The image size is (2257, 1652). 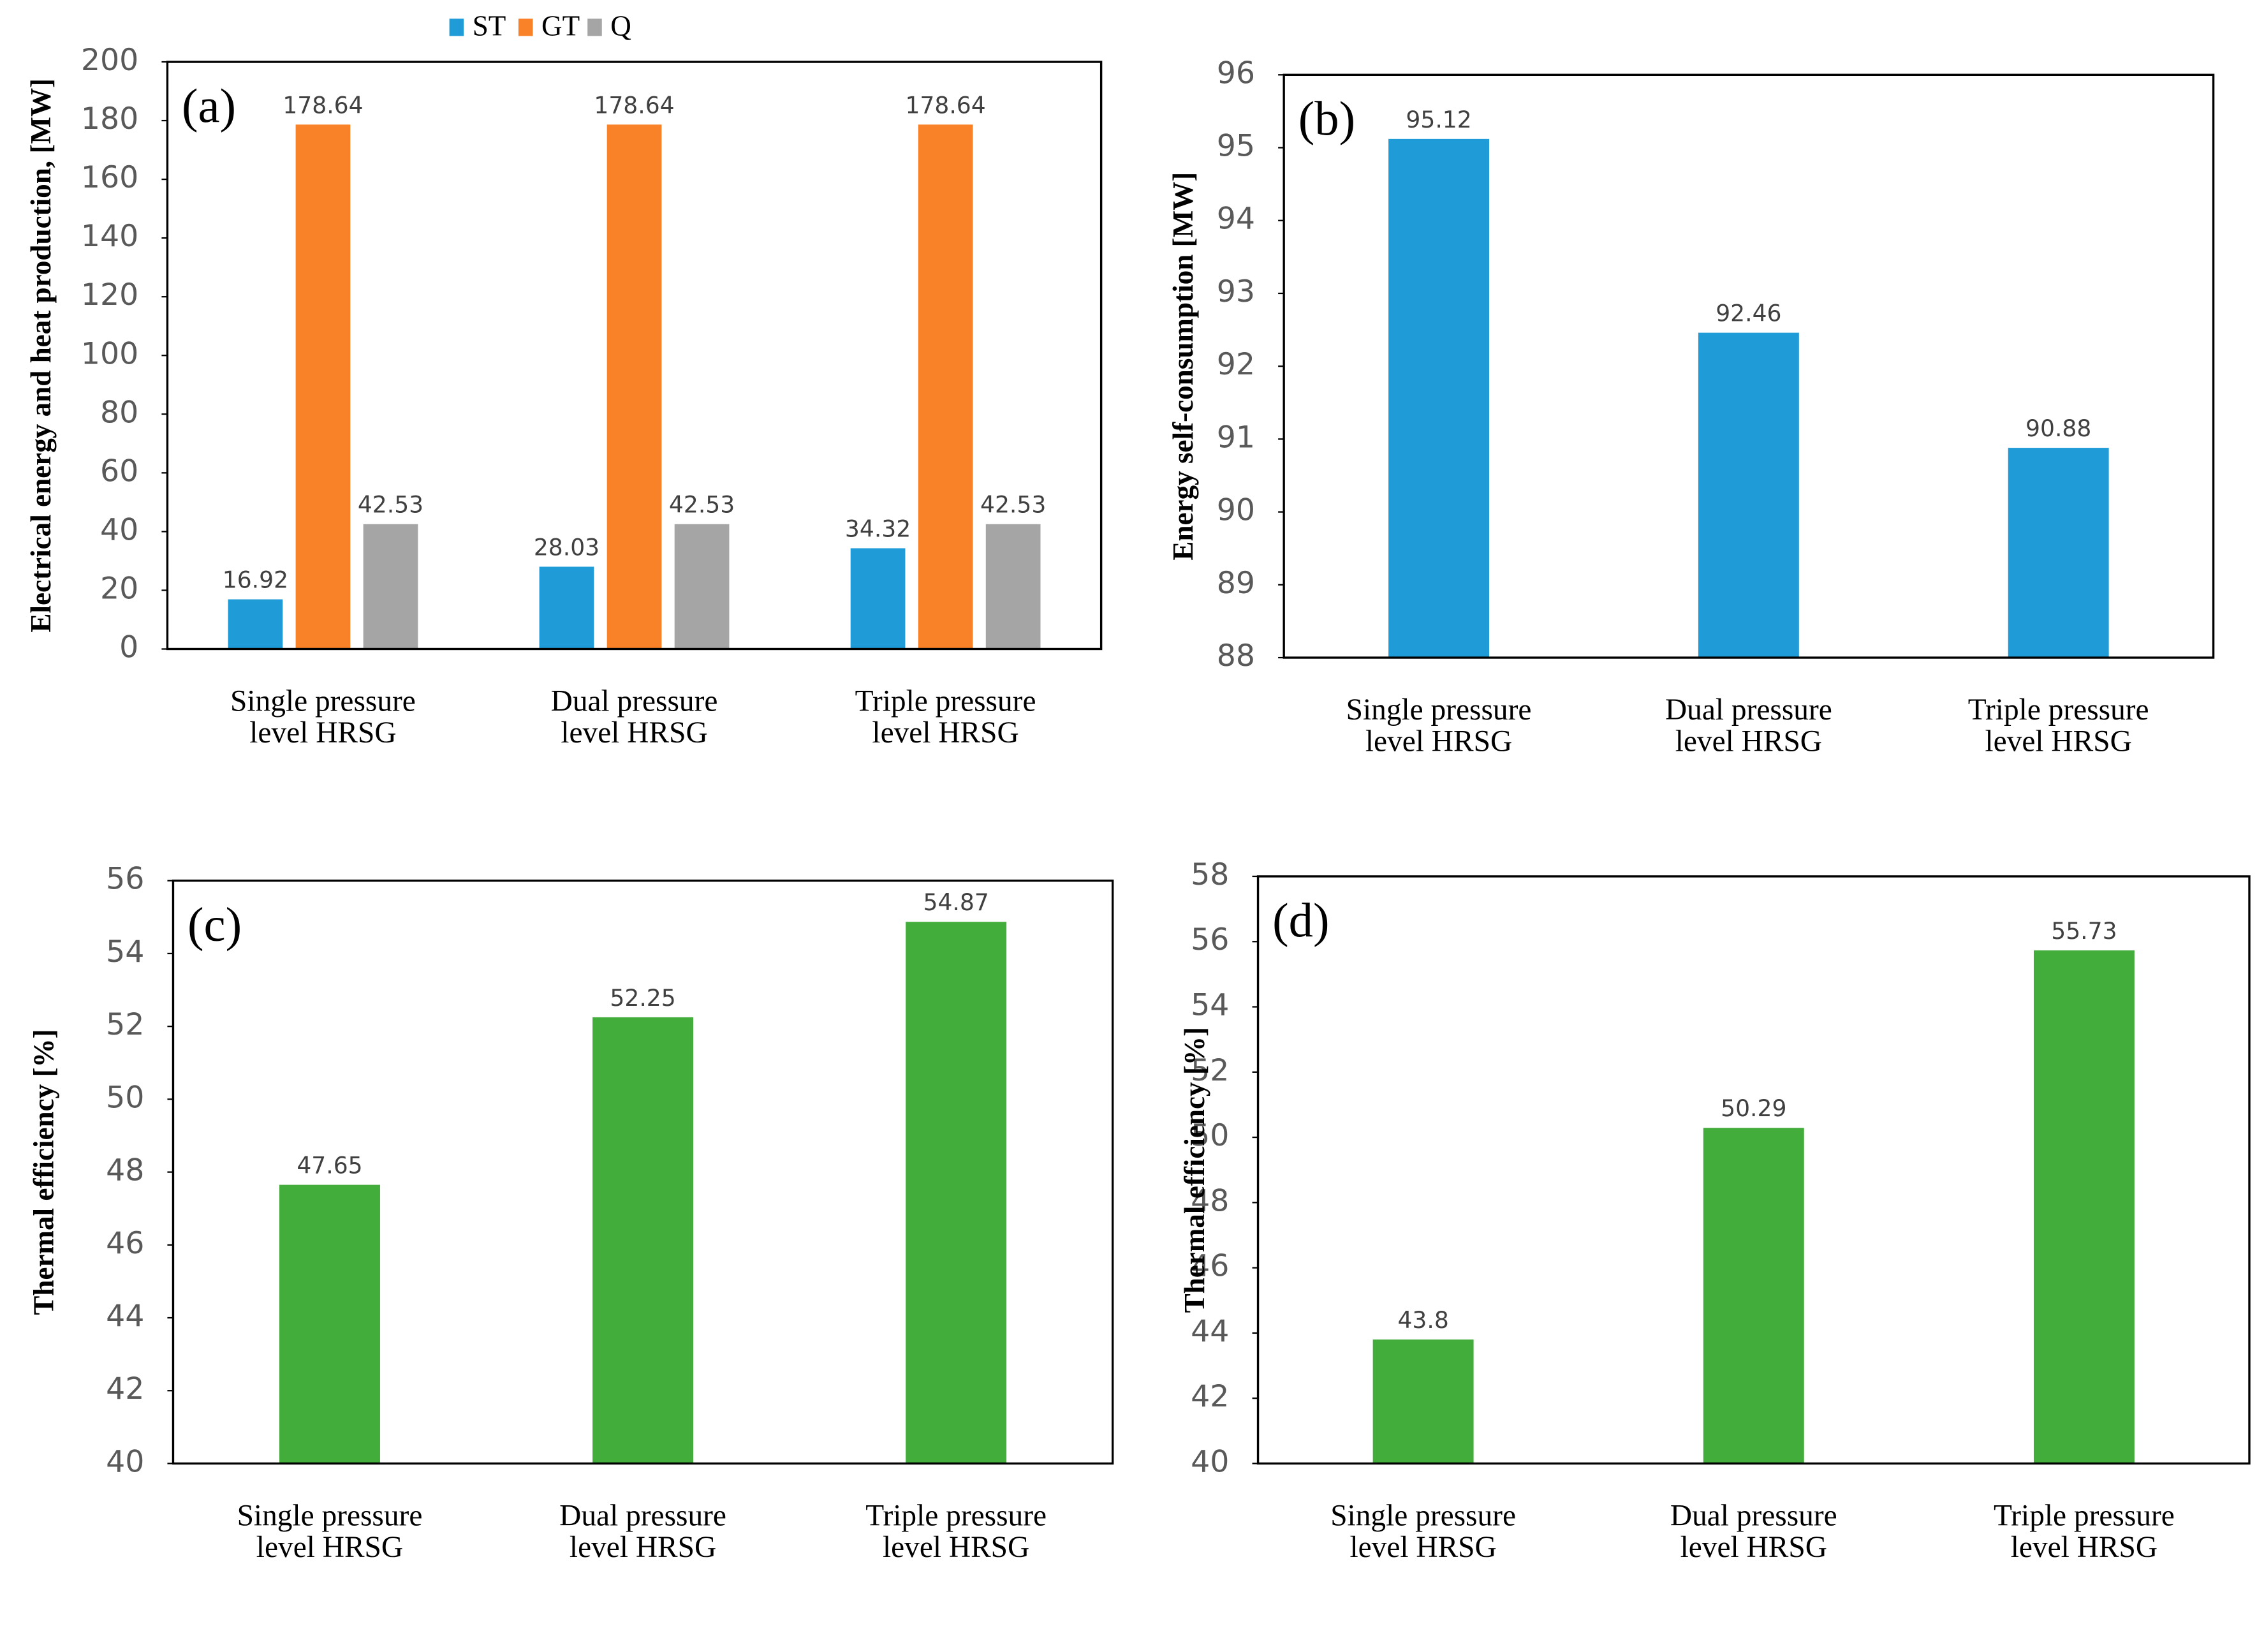 I want to click on data-label: 54.87, so click(x=956, y=903).